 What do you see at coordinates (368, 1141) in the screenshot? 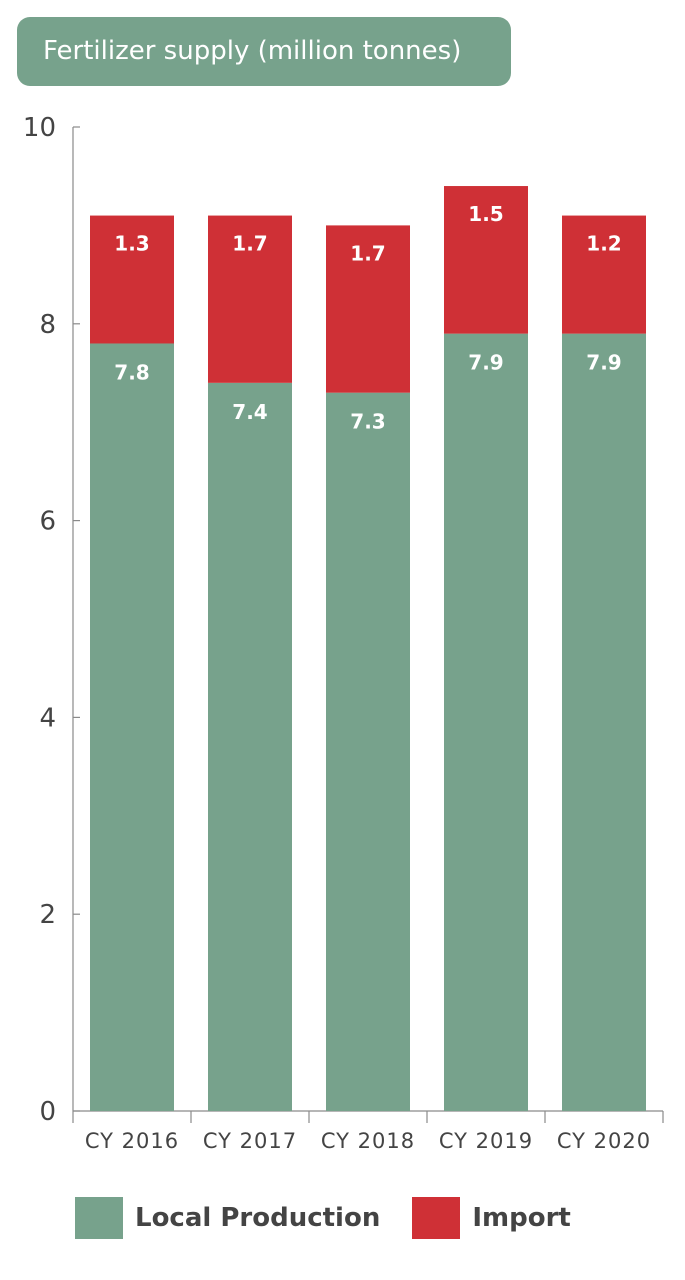
I see `x-category-label: CY 2018` at bounding box center [368, 1141].